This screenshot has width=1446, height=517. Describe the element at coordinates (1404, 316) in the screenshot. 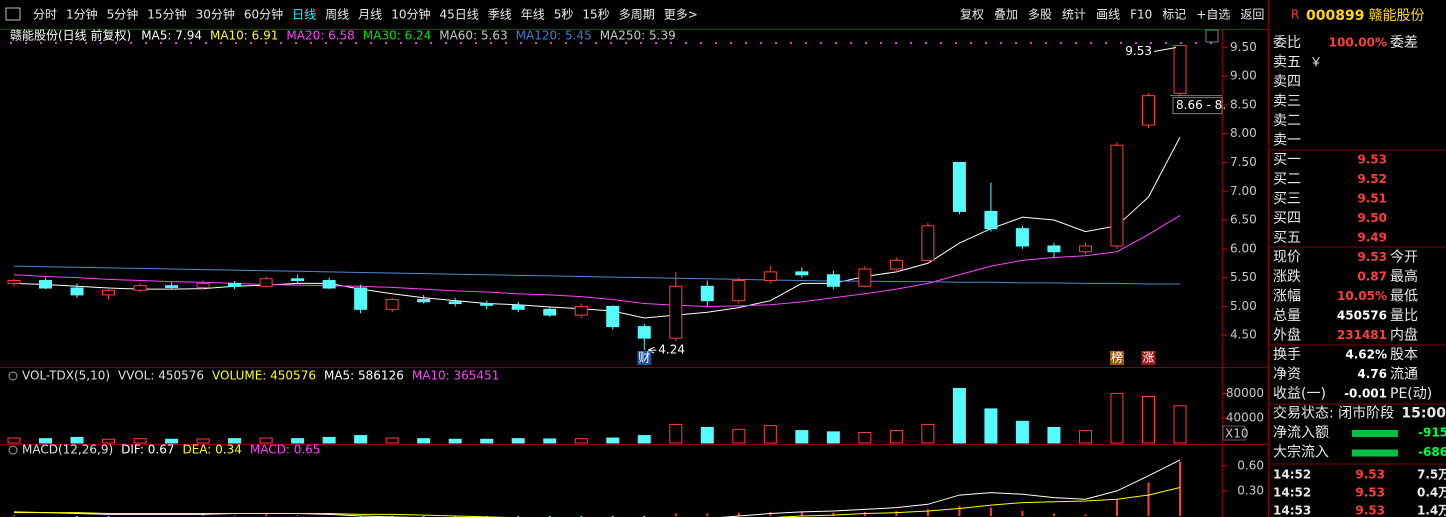

I see `quote-right: 量比` at that location.